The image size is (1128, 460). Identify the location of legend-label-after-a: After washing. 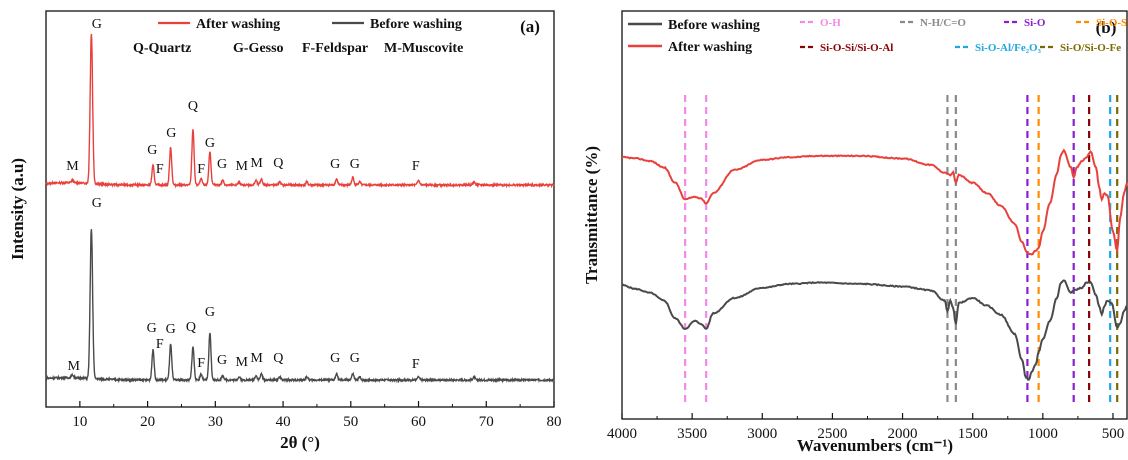
(238, 24).